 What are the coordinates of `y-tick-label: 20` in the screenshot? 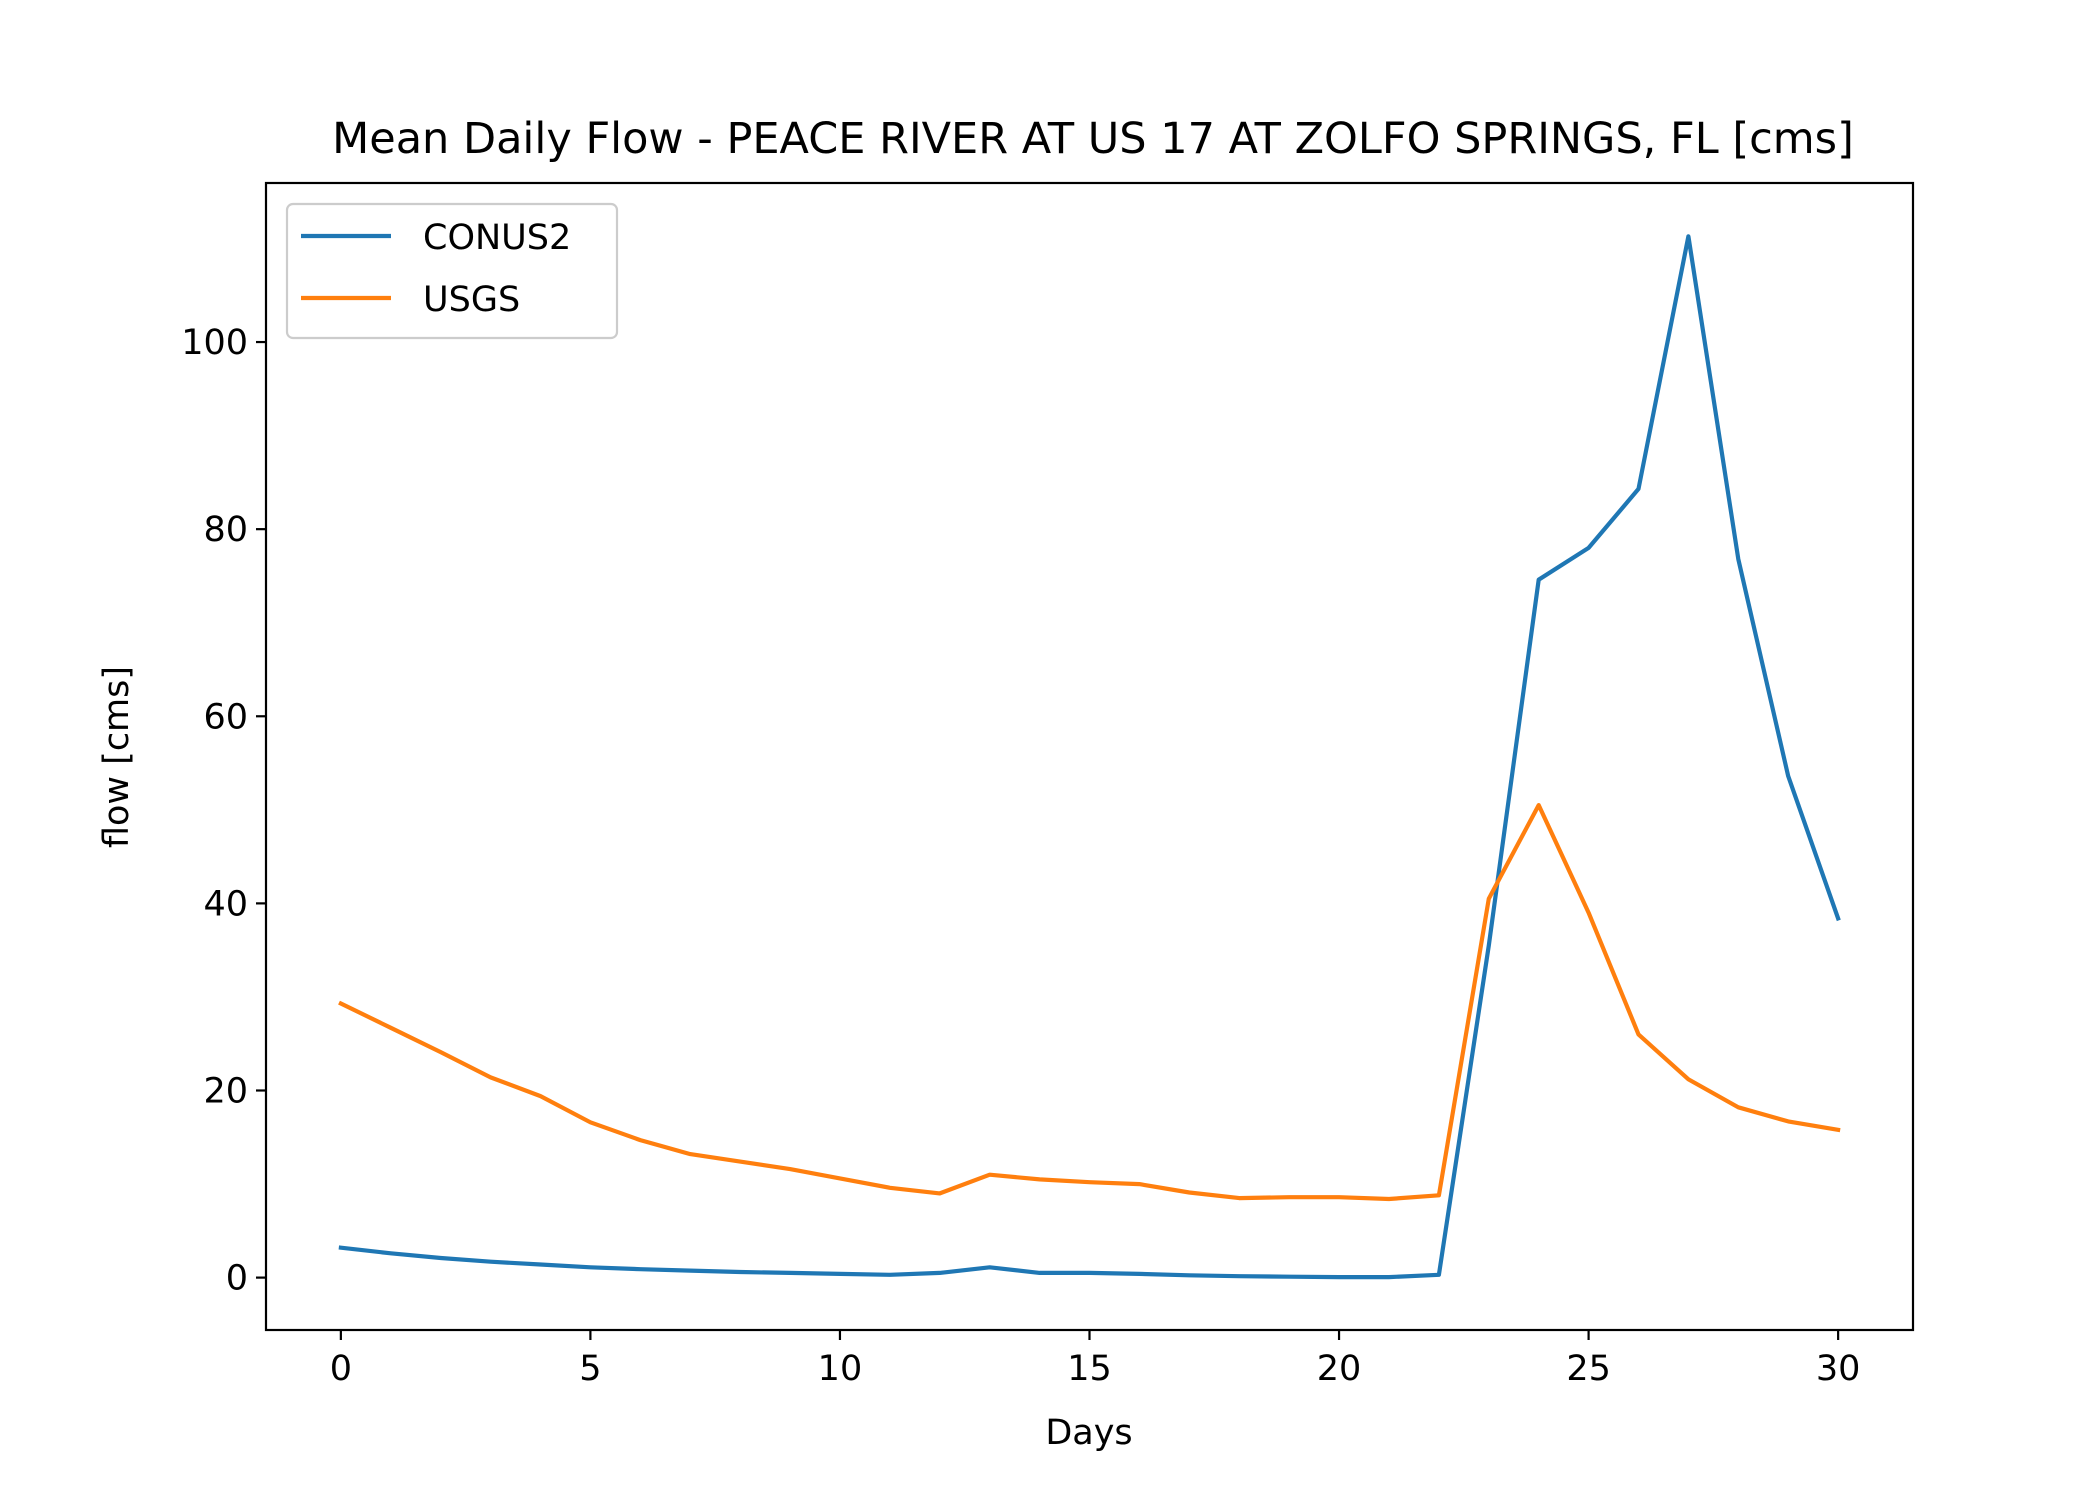 It's located at (225, 1091).